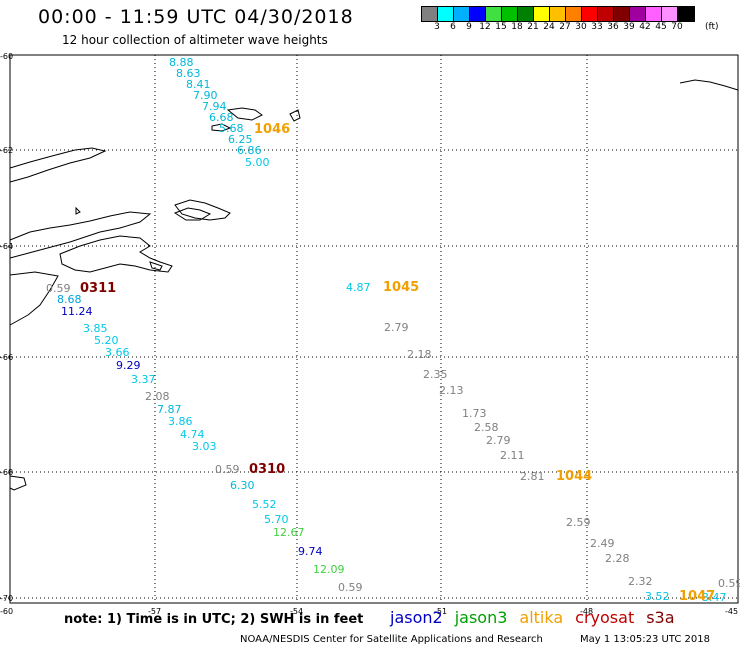 The image size is (740, 650). What do you see at coordinates (586, 611) in the screenshot?
I see `lon-label-48: -48` at bounding box center [586, 611].